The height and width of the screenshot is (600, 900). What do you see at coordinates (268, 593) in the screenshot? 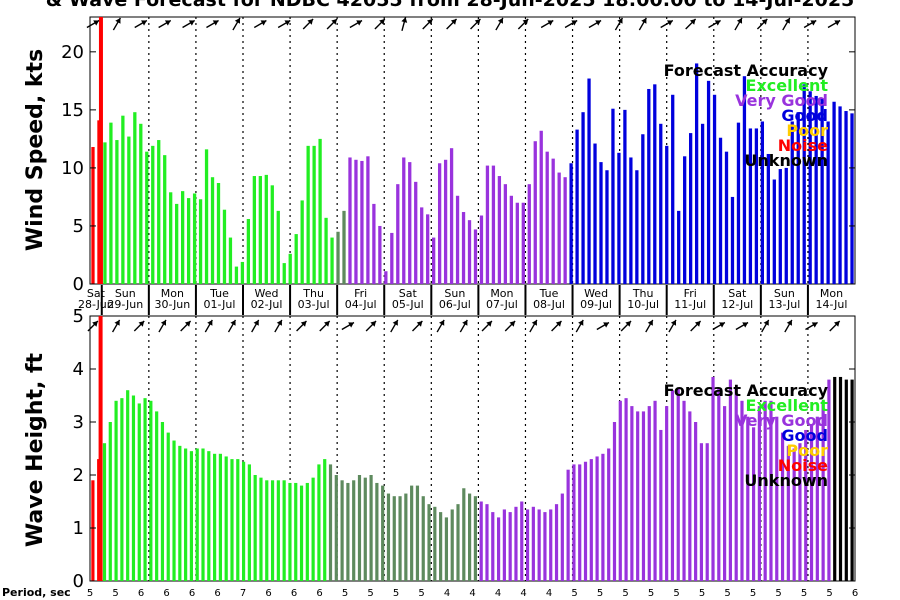
I see `period-value: 6` at bounding box center [268, 593].